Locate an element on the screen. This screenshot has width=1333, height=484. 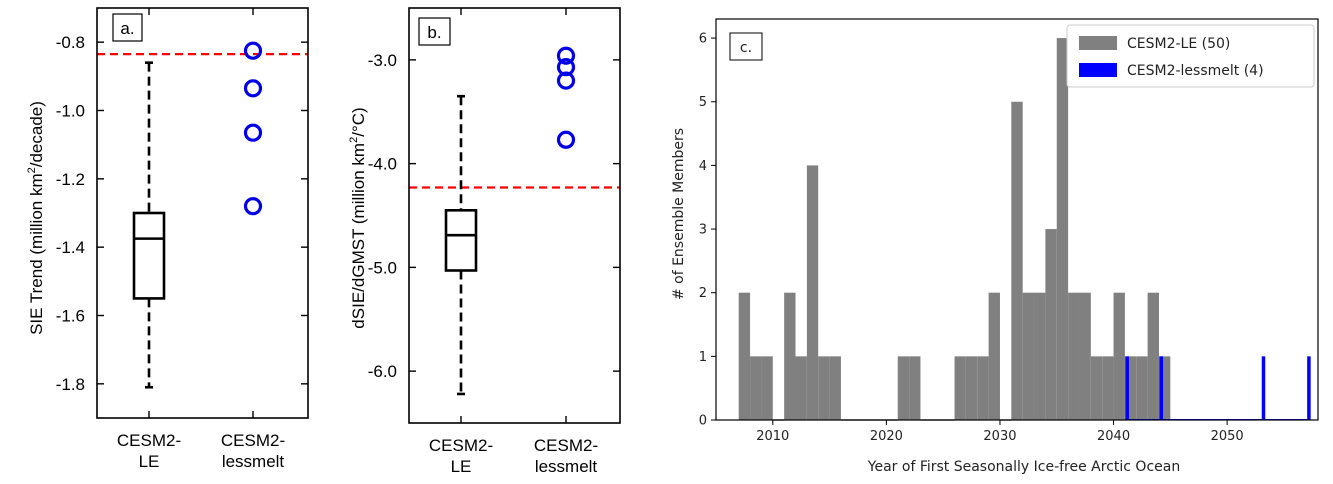
panel-a-frame is located at coordinates (202, 213).